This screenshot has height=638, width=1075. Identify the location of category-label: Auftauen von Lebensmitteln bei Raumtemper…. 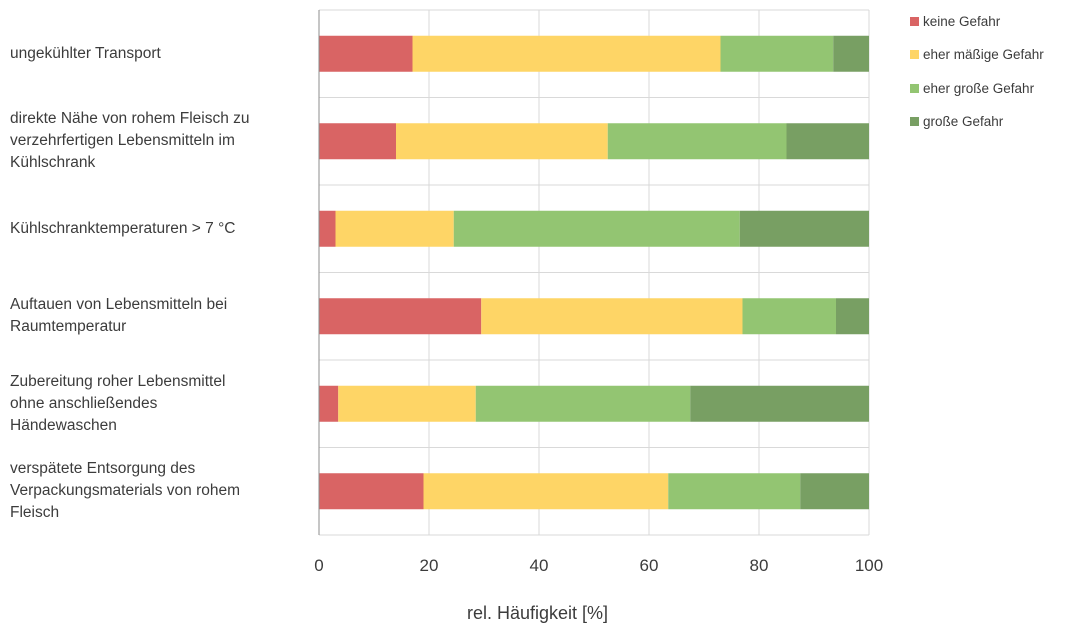
(160, 316).